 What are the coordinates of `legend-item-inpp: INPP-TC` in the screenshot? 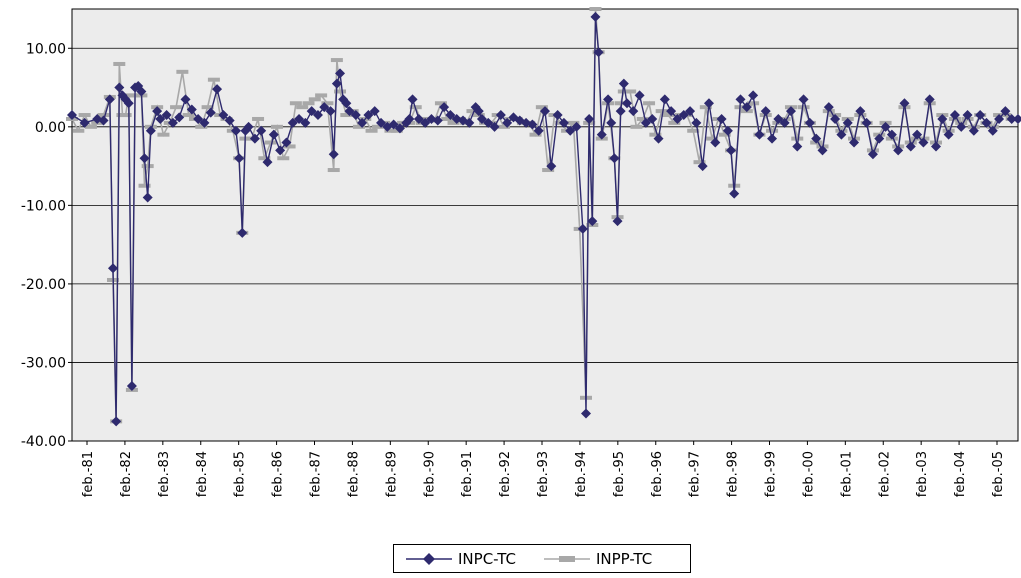 It's located at (597, 559).